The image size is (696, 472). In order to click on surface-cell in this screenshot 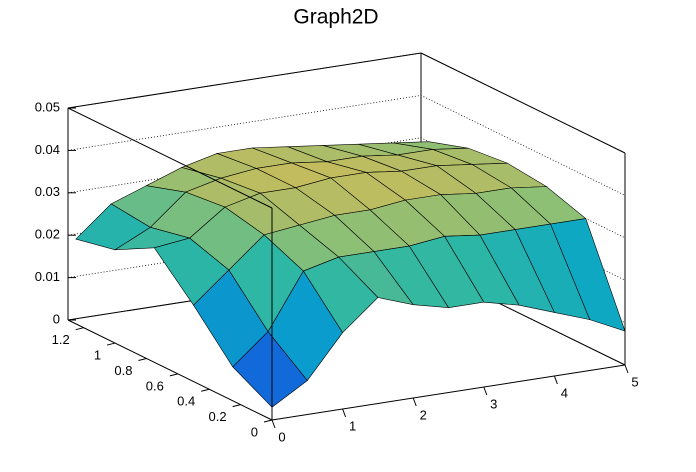, I will do `click(270, 369)`.